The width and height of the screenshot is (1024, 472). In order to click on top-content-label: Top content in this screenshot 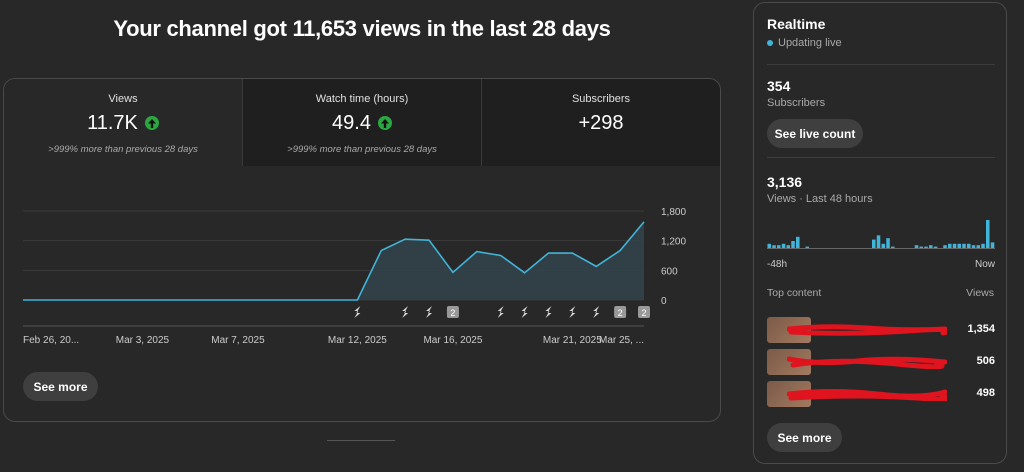, I will do `click(794, 293)`.